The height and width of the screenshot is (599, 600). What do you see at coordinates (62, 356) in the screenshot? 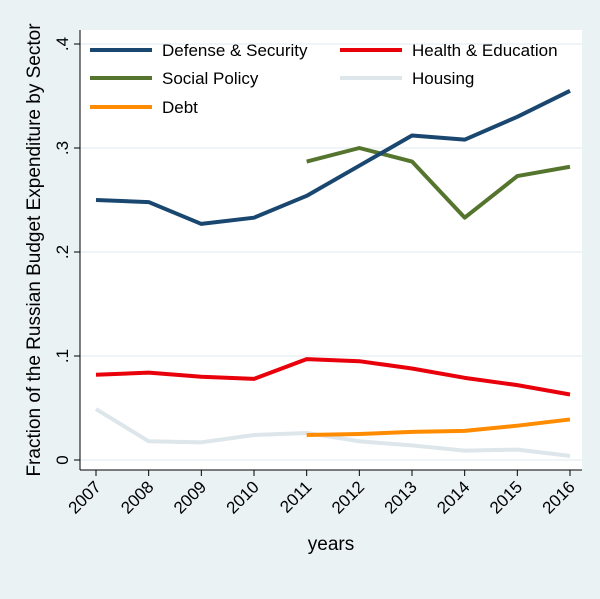
I see `y-tick-label: .1` at bounding box center [62, 356].